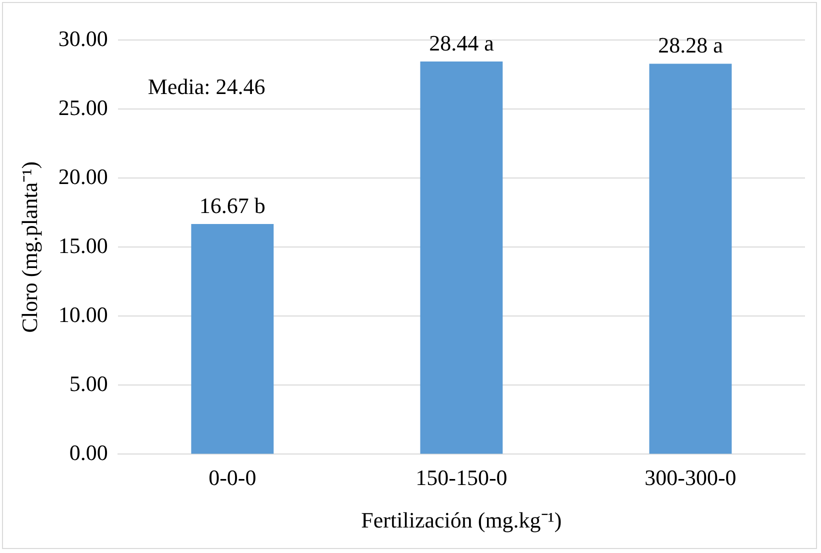  I want to click on y-tick-label: 5.00, so click(88, 383).